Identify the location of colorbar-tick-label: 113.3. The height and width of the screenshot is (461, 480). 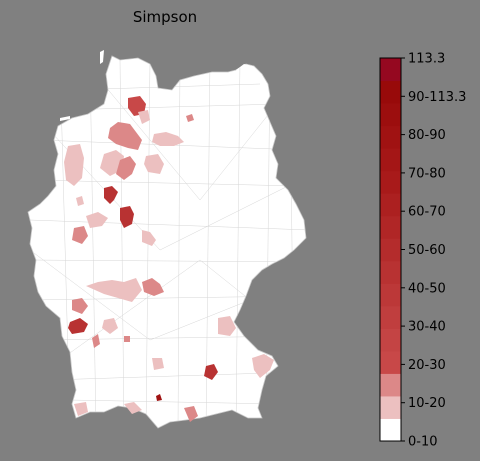
(426, 59).